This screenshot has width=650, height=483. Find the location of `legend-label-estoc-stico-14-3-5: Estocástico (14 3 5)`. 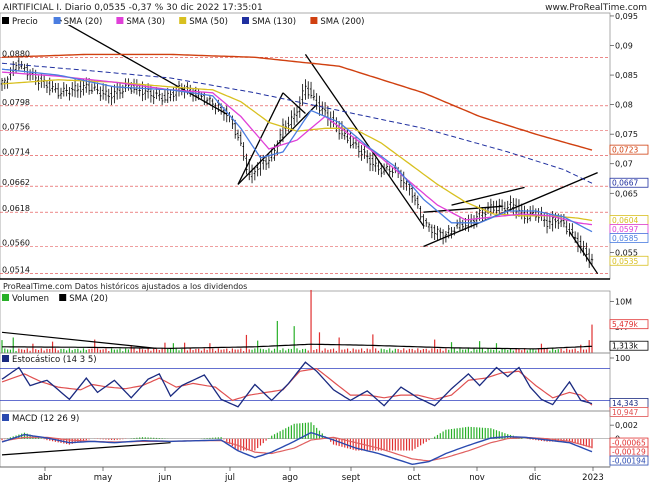

legend-label-estoc-stico-14-3-5: Estocástico (14 3 5) is located at coordinates (54, 360).